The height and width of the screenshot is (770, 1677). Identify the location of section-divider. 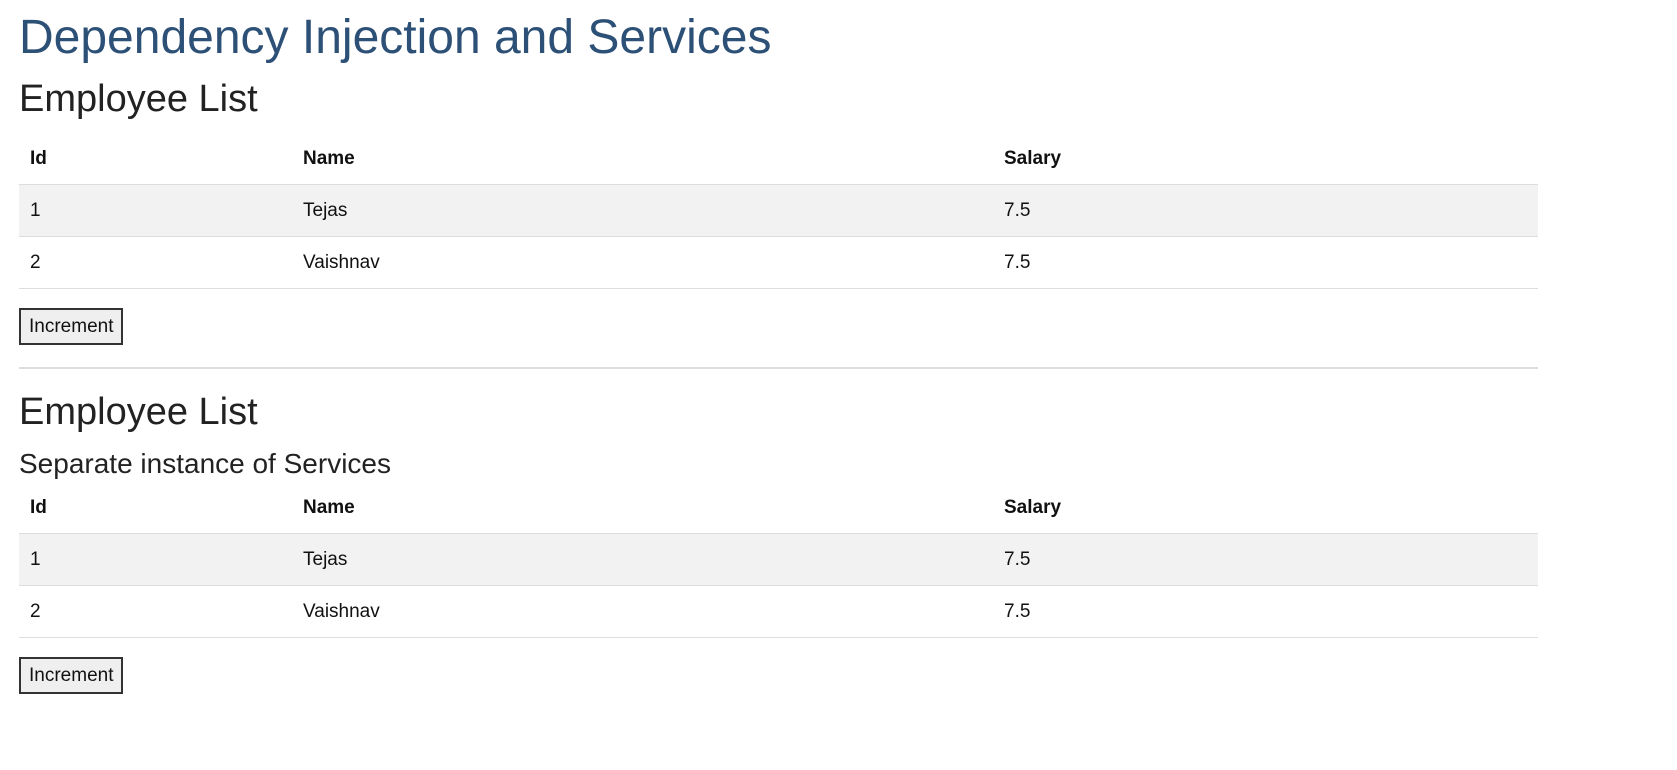
(778, 368).